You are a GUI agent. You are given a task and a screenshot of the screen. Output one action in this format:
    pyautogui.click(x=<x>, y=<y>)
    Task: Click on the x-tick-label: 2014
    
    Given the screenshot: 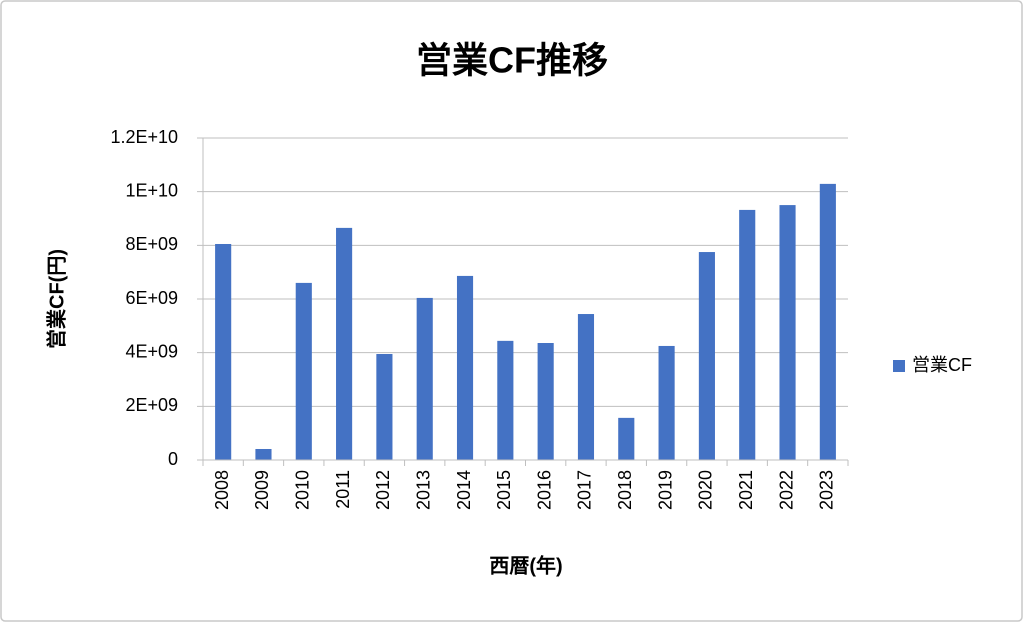 What is the action you would take?
    pyautogui.click(x=464, y=490)
    